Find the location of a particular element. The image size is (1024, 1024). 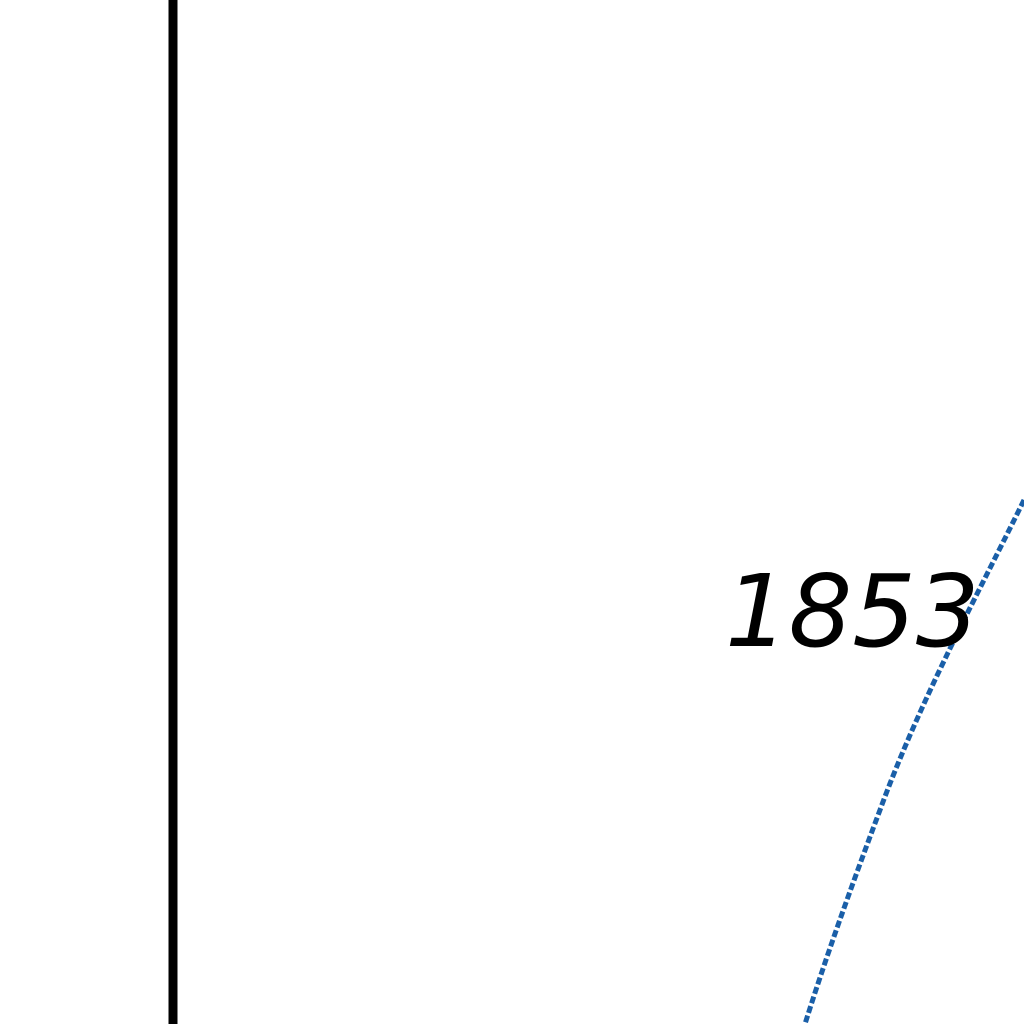

contour-line is located at coordinates (913, 761).